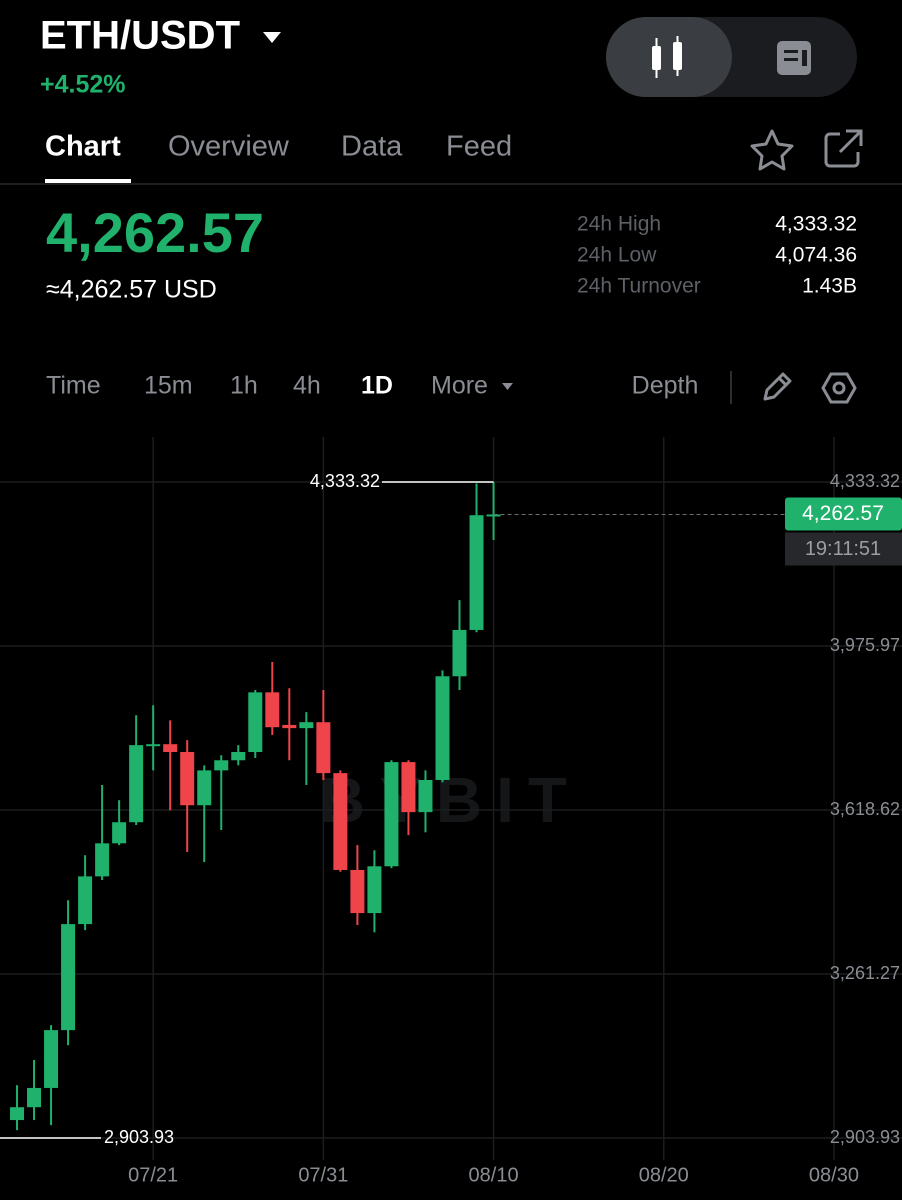 The height and width of the screenshot is (1200, 902). What do you see at coordinates (865, 1137) in the screenshot?
I see `y-tick-label: 2,903.93` at bounding box center [865, 1137].